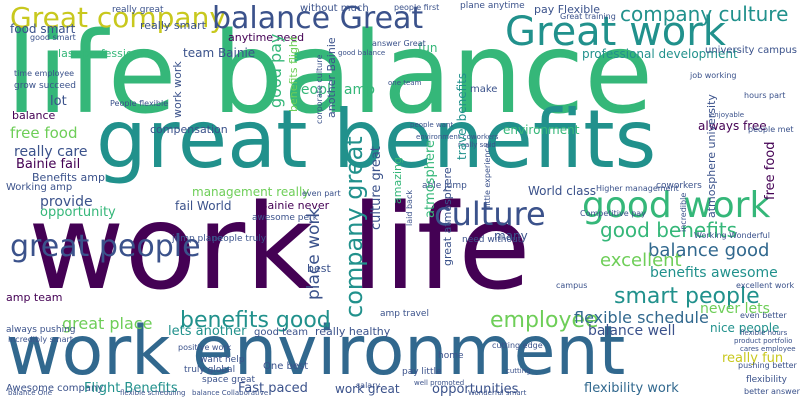  I want to click on word-job-working: job working, so click(713, 75).